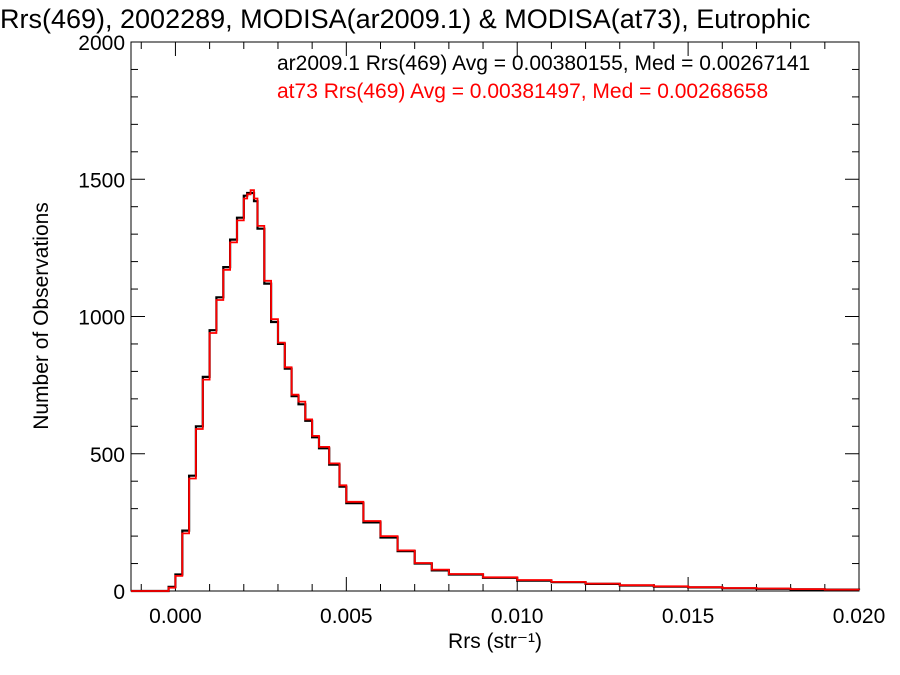 This screenshot has width=900, height=675. What do you see at coordinates (495, 641) in the screenshot?
I see `x-axis-label: Rrs (str⁻¹)` at bounding box center [495, 641].